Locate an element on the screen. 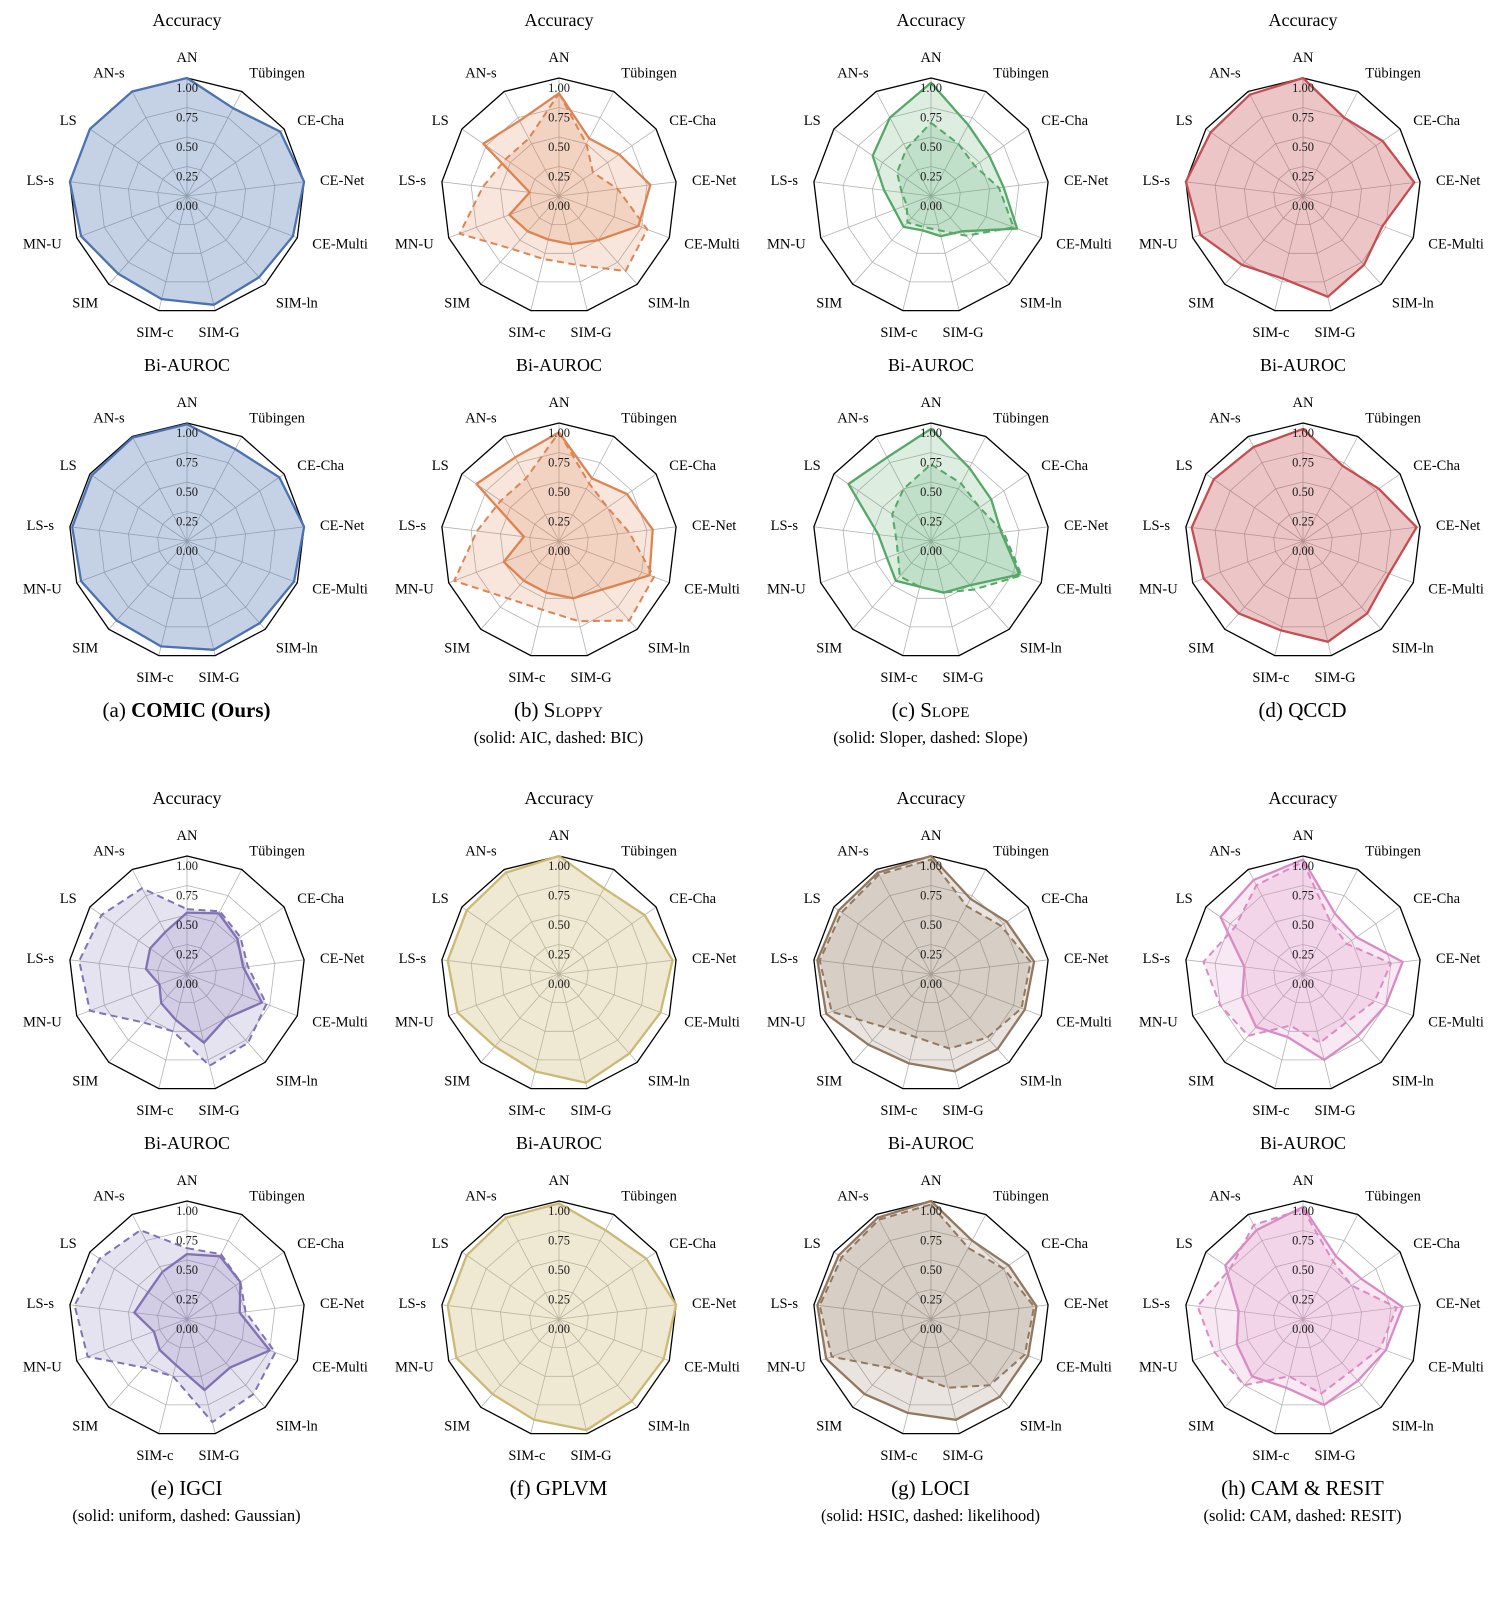 This screenshot has width=1489, height=1613. panel-subcaption: (solid: uniform, dashed: Gaussian) is located at coordinates (186, 1515).